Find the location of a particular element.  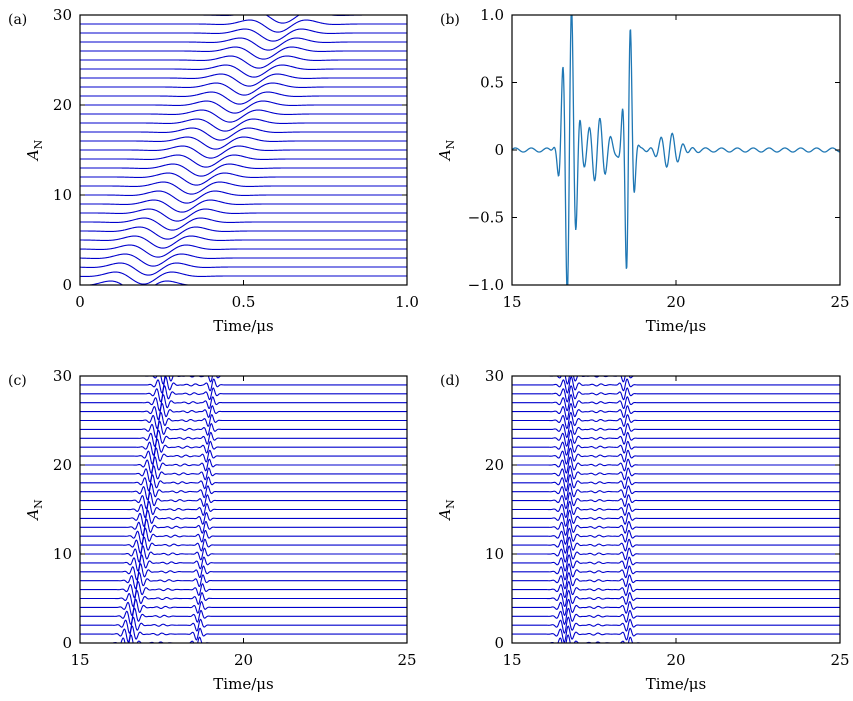

y-tick-label: 0.5 is located at coordinates (492, 83).